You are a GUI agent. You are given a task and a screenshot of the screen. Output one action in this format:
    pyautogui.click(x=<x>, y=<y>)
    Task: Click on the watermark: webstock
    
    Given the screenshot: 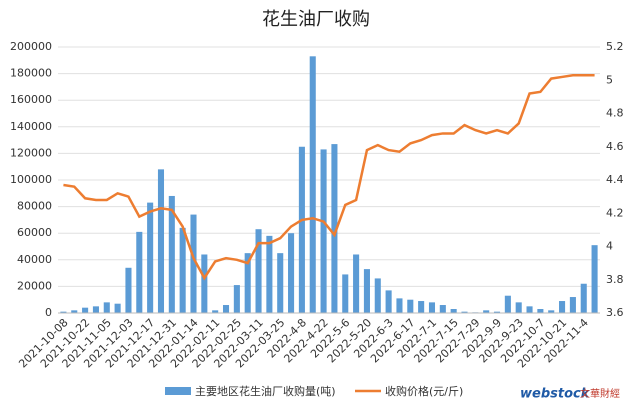 What is the action you would take?
    pyautogui.click(x=555, y=394)
    